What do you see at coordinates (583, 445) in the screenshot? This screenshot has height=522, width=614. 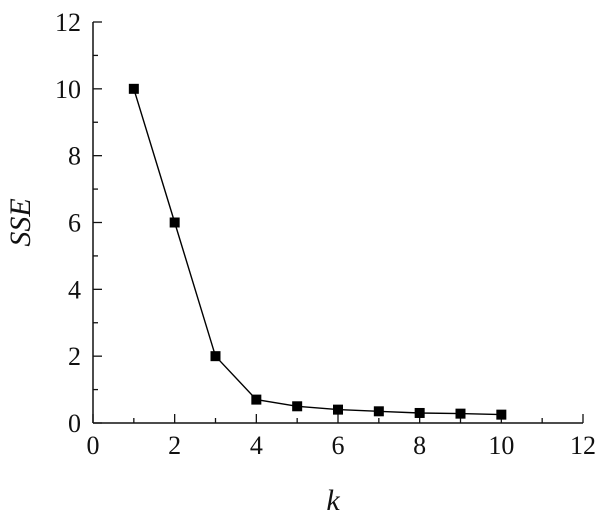 I see `x-tick-label: 12` at bounding box center [583, 445].